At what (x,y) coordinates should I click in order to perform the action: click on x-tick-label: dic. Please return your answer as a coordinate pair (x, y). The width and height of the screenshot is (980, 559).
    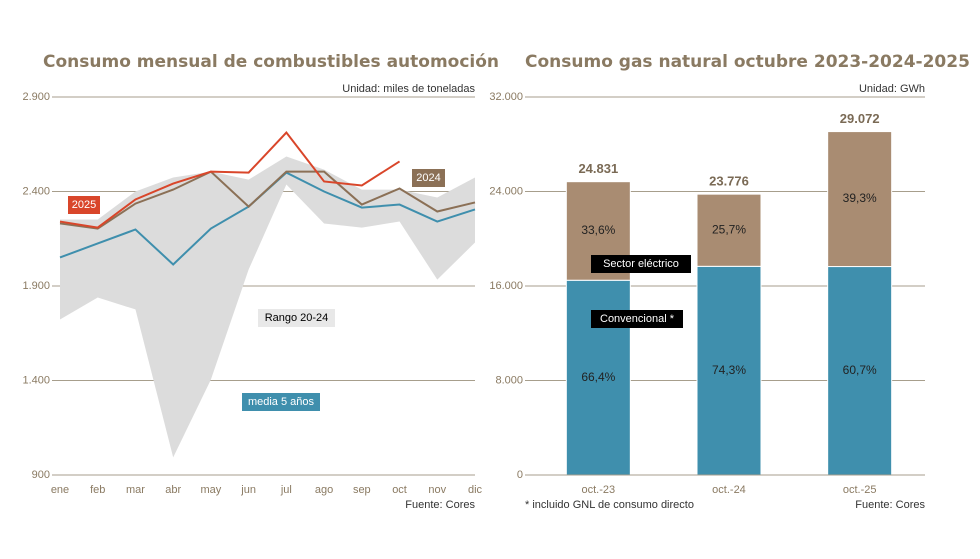
    Looking at the image, I should click on (475, 490).